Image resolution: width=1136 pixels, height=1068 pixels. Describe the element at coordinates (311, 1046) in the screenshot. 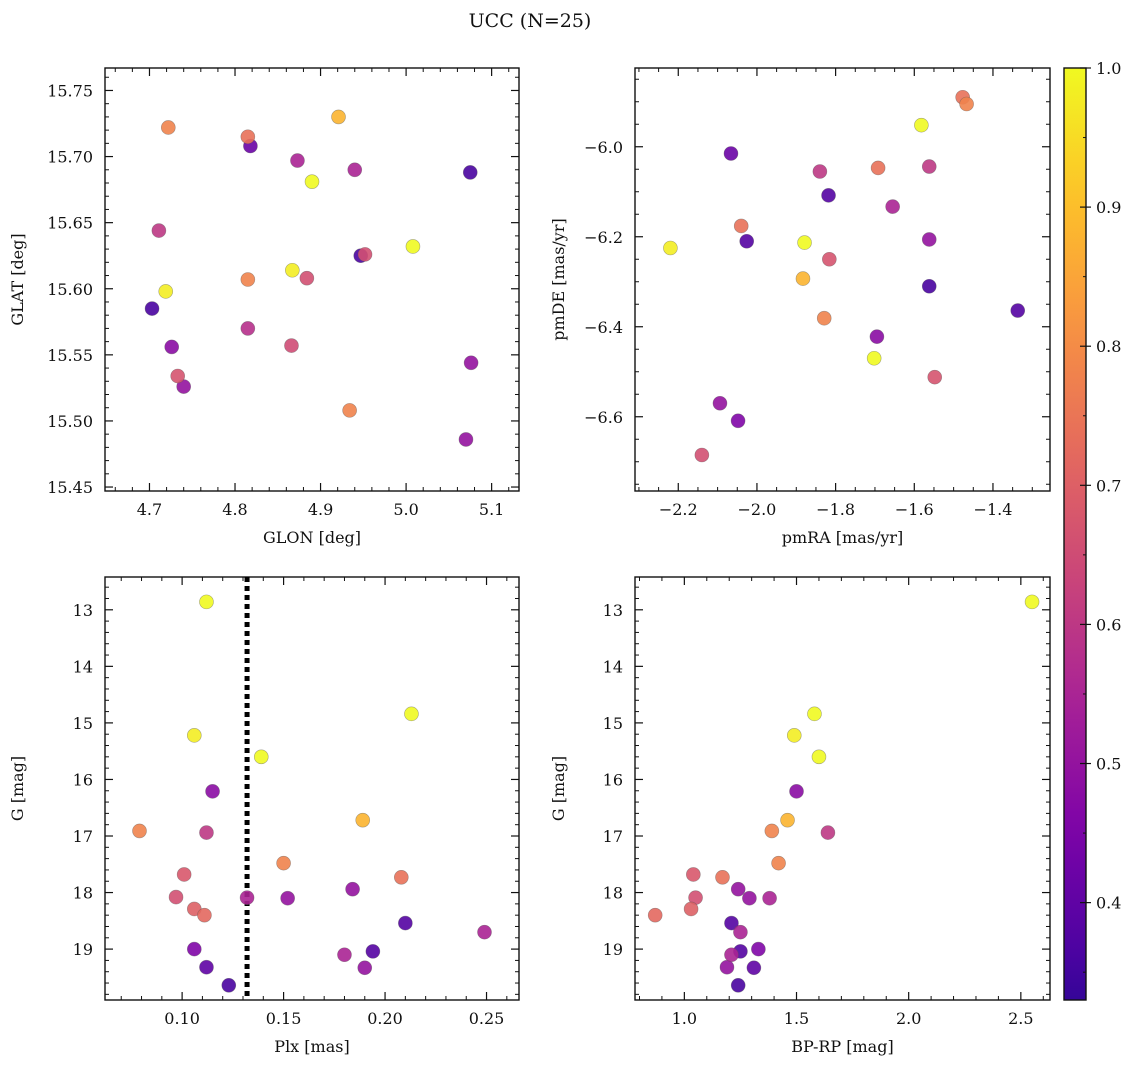

I see `x-axis-label: Plx [mas]` at that location.